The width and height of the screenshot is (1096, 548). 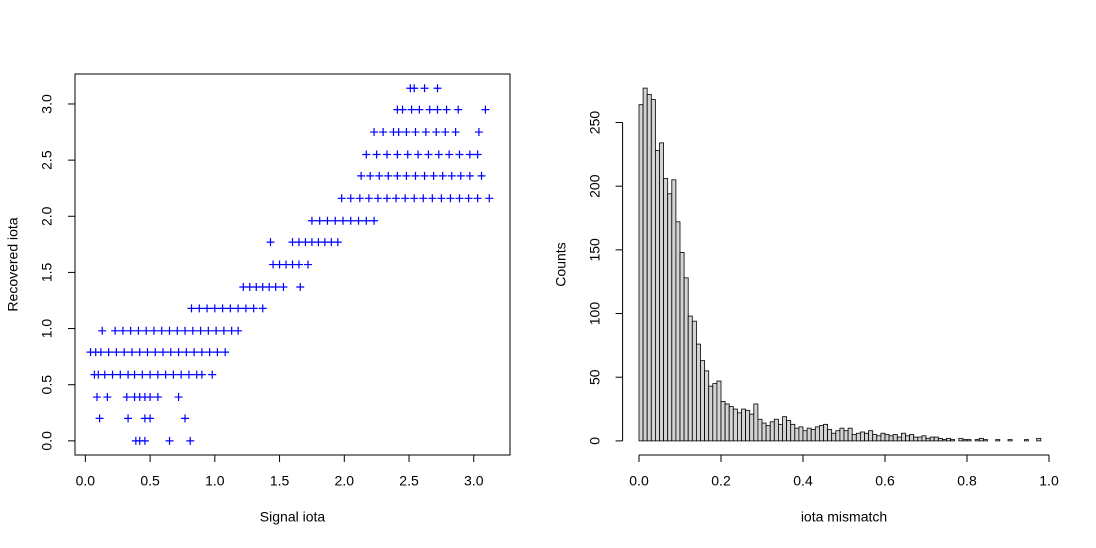 What do you see at coordinates (594, 314) in the screenshot?
I see `y-tick-label: 100` at bounding box center [594, 314].